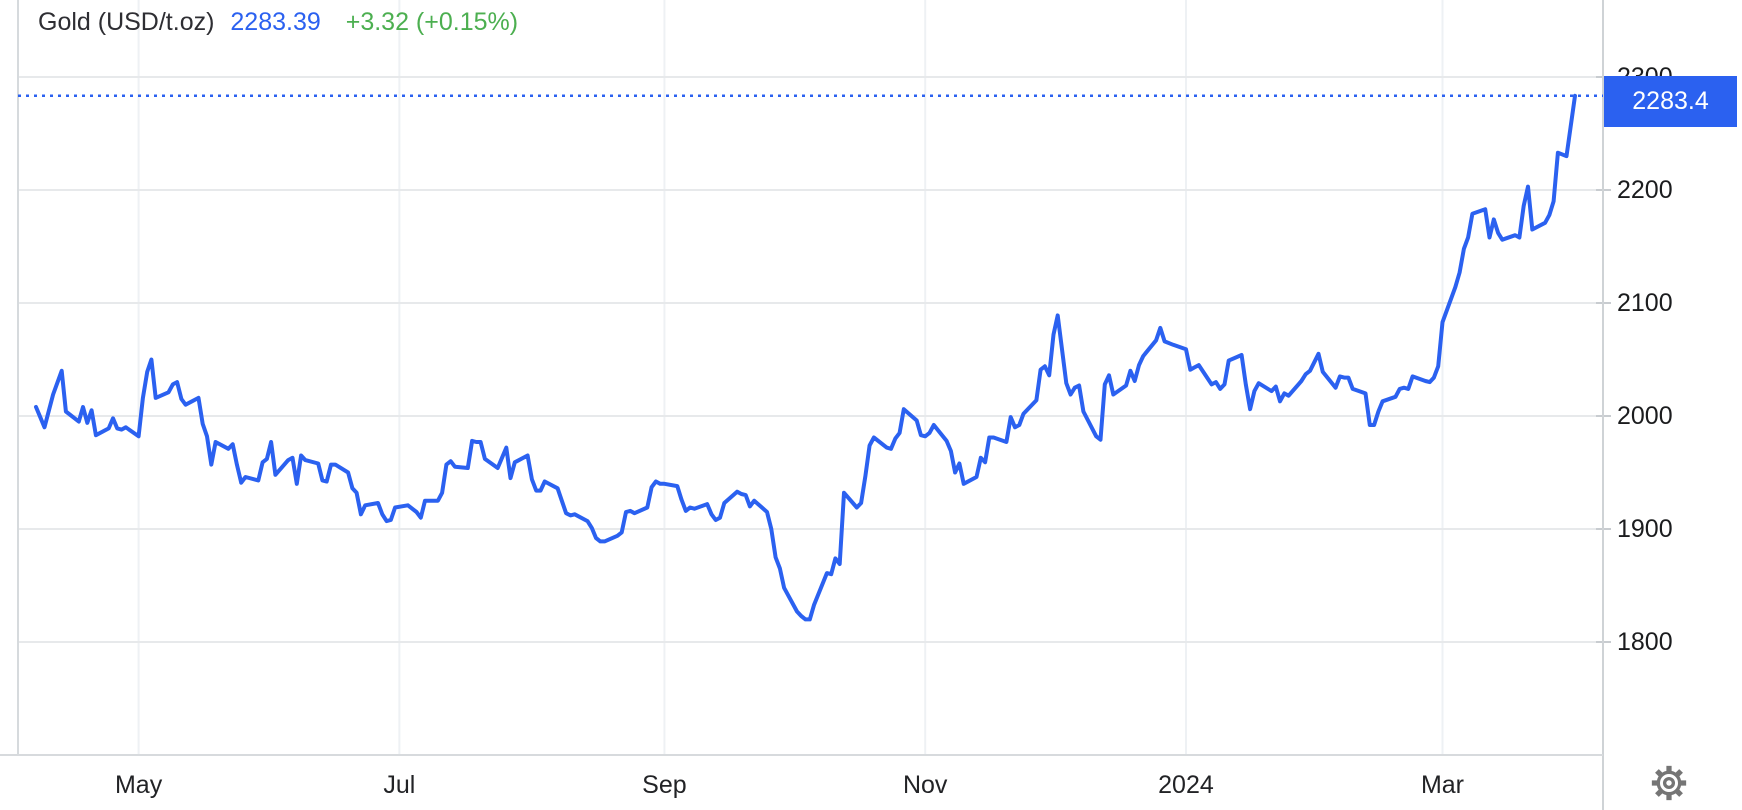 This screenshot has width=1742, height=810. Describe the element at coordinates (399, 785) in the screenshot. I see `x-axis-label-Jul: Jul` at that location.